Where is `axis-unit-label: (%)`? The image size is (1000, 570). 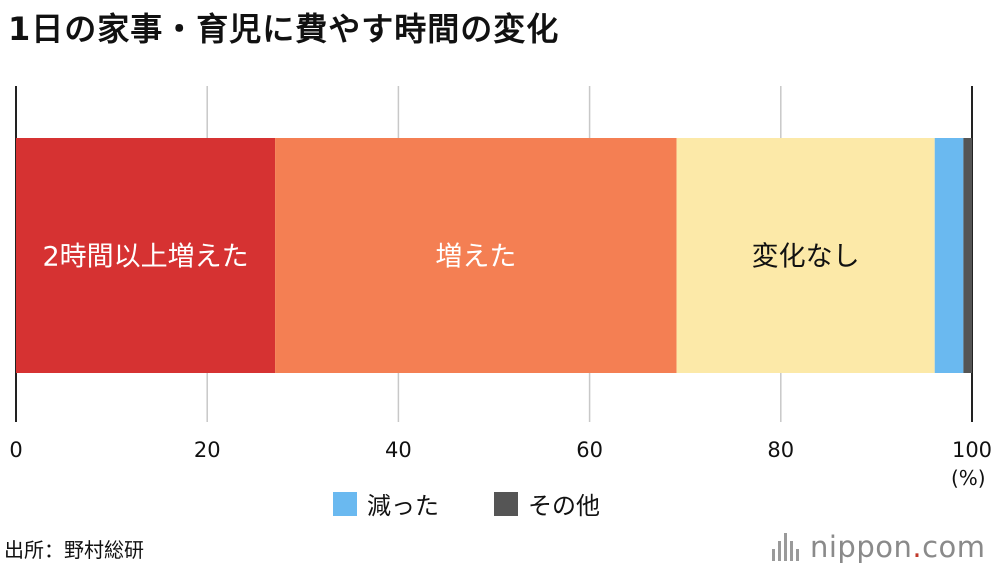 axis-unit-label: (%) is located at coordinates (968, 478).